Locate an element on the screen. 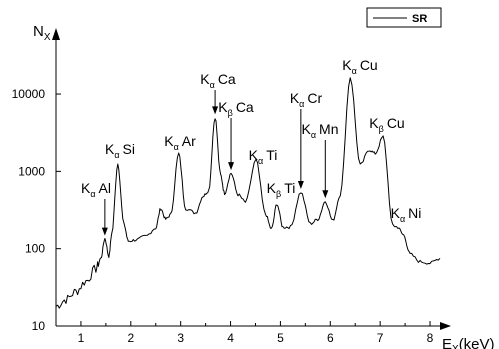 This screenshot has width=499, height=349. peak-label: Kα Ca is located at coordinates (218, 80).